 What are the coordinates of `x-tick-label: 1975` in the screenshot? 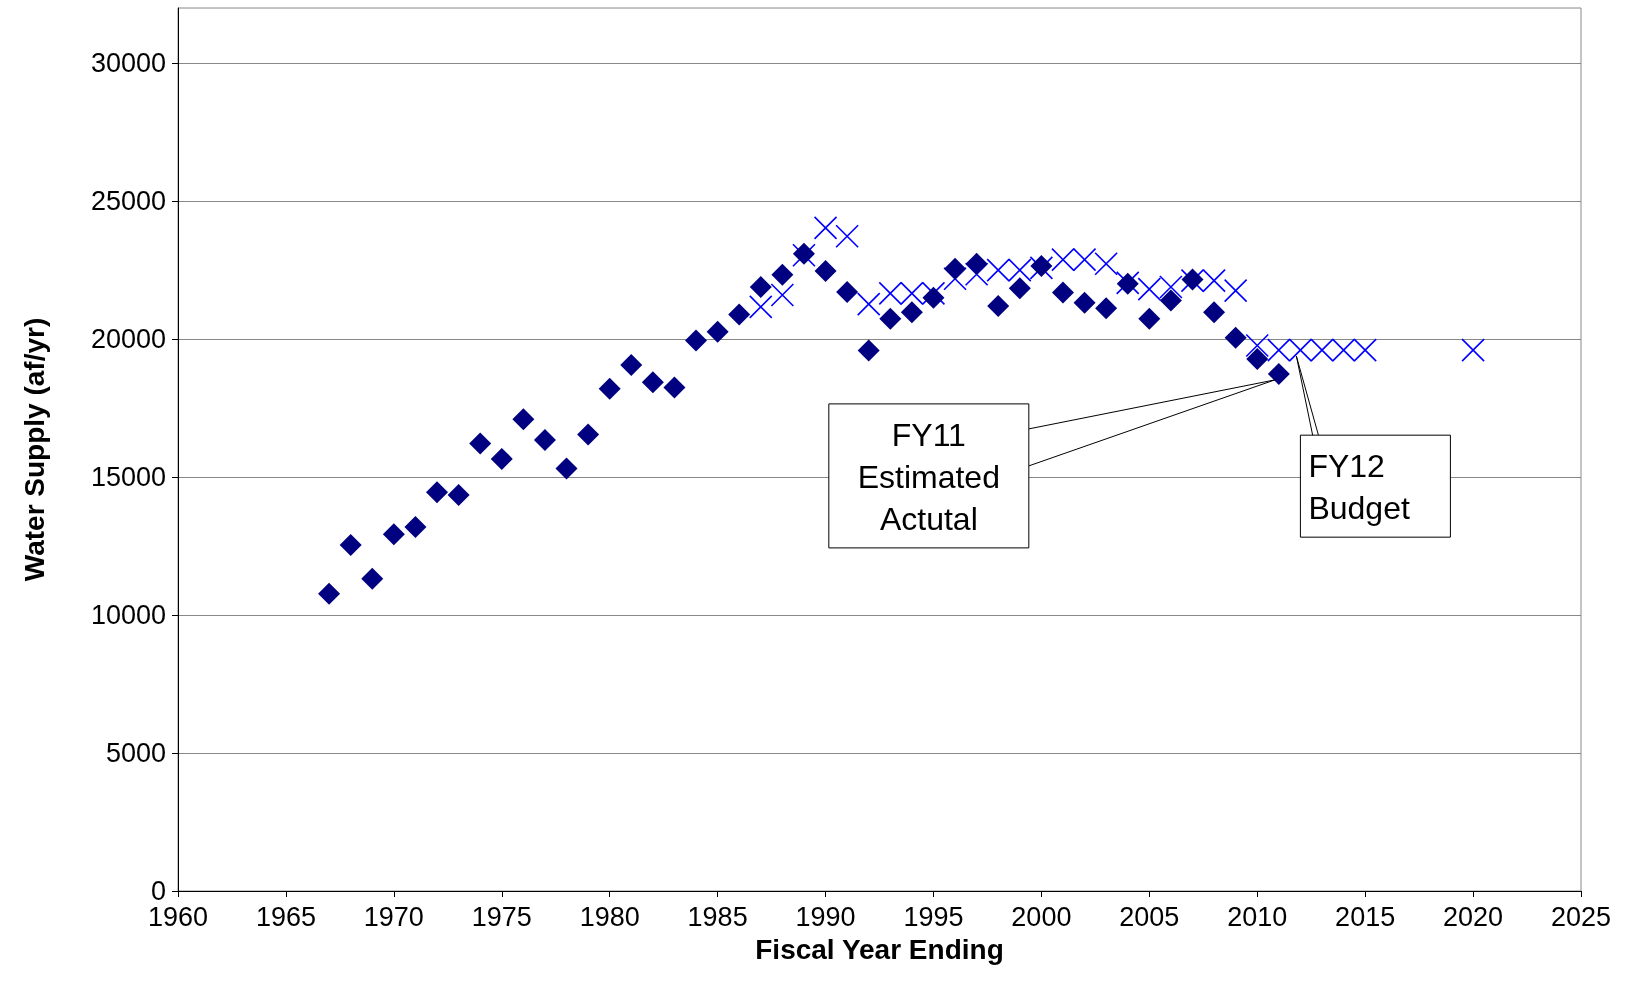 It's located at (501, 916).